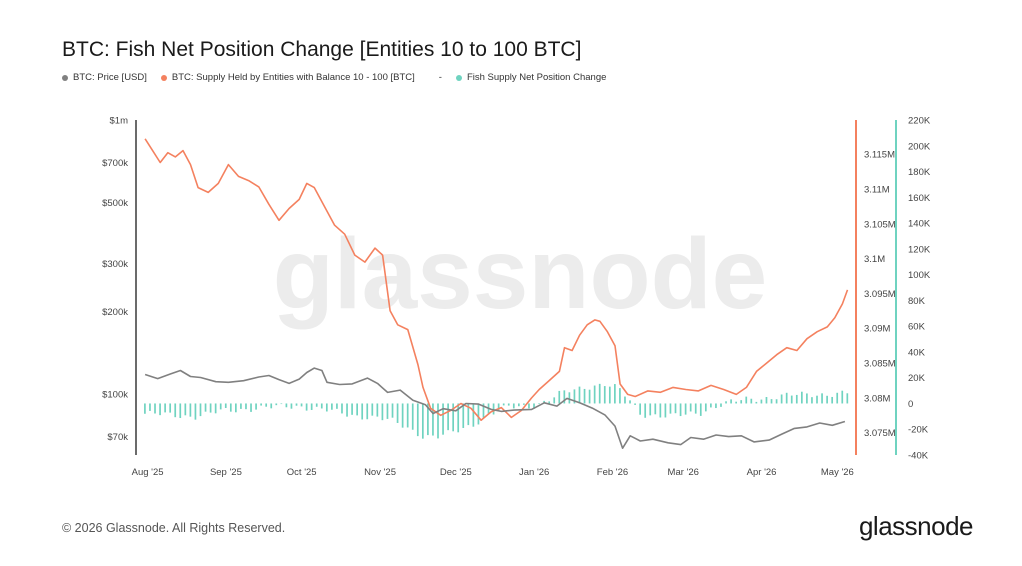 This screenshot has height=566, width=1022. I want to click on x-tick-label: Mar '26, so click(683, 472).